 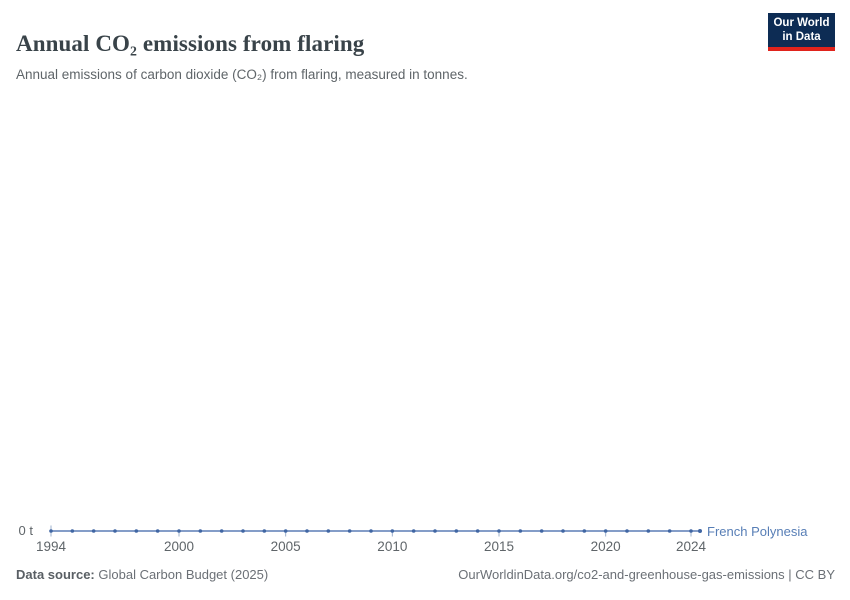 I want to click on x-tick-label: 1994, so click(x=51, y=546).